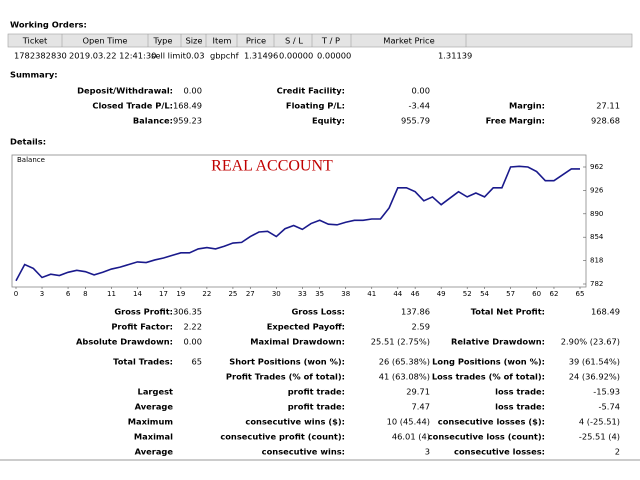  What do you see at coordinates (35, 41) in the screenshot?
I see `column-header: Ticket` at bounding box center [35, 41].